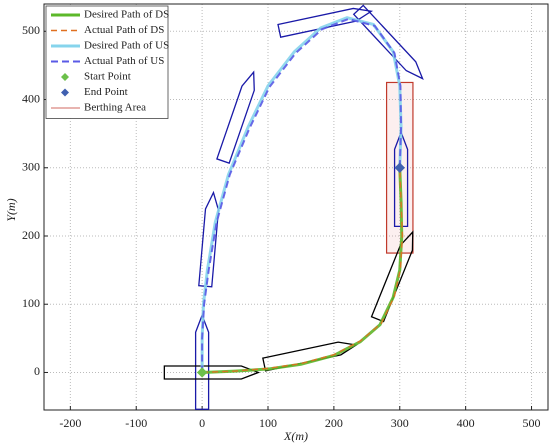  Describe the element at coordinates (532, 423) in the screenshot. I see `x-tick-label: 500` at that location.